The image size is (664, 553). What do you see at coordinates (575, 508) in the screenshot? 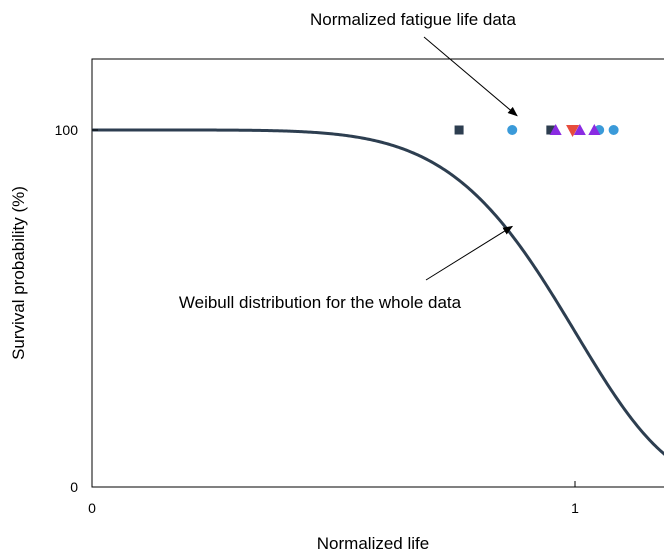
I see `x-tick-label: 1` at bounding box center [575, 508].